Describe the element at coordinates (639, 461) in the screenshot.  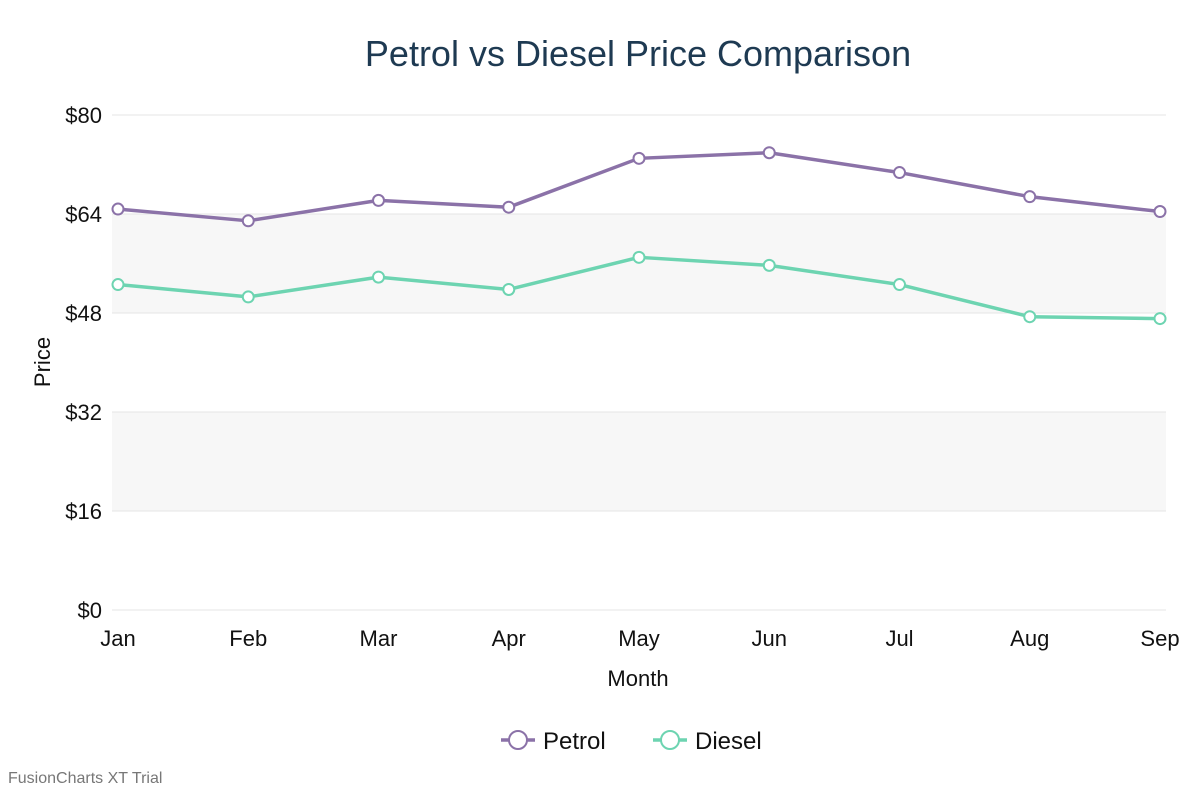
I see `plot-band` at that location.